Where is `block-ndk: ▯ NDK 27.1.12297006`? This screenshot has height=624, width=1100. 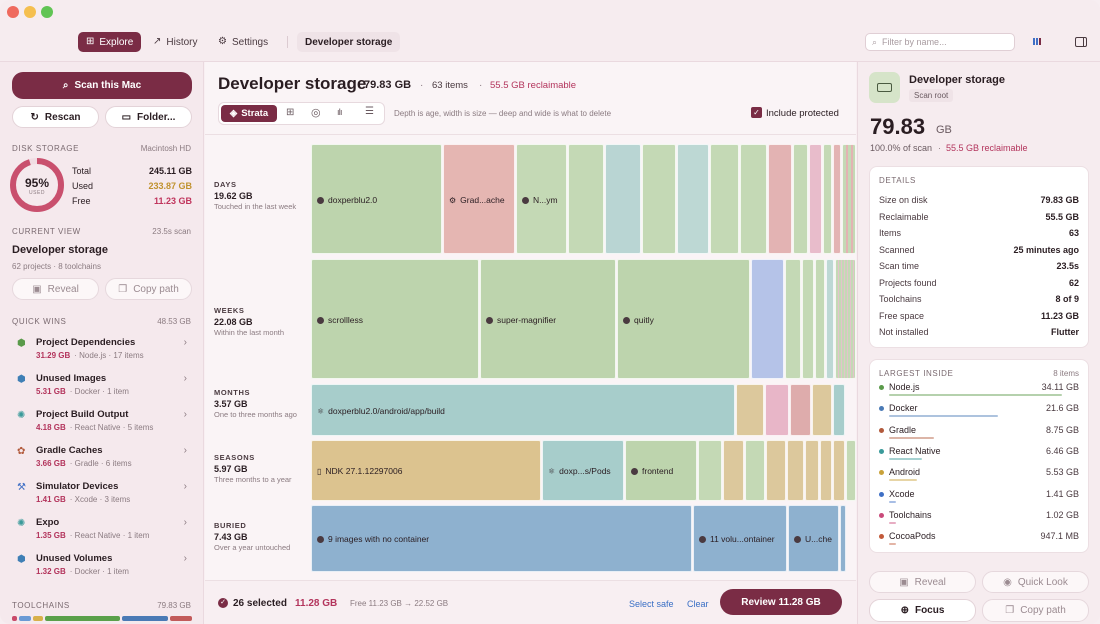
block-ndk: ▯ NDK 27.1.12297006 is located at coordinates (426, 470).